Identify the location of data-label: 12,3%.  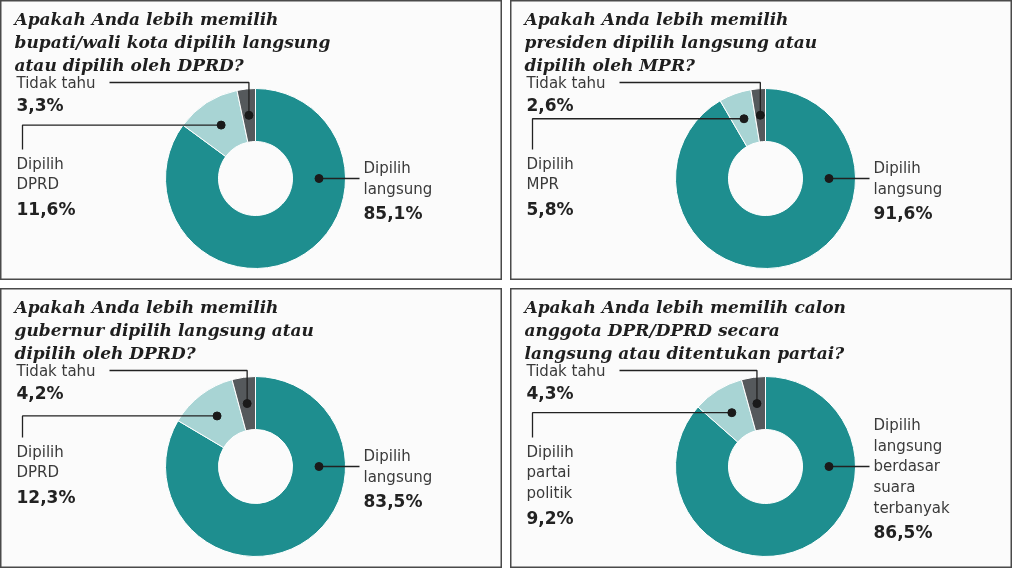
(46, 496).